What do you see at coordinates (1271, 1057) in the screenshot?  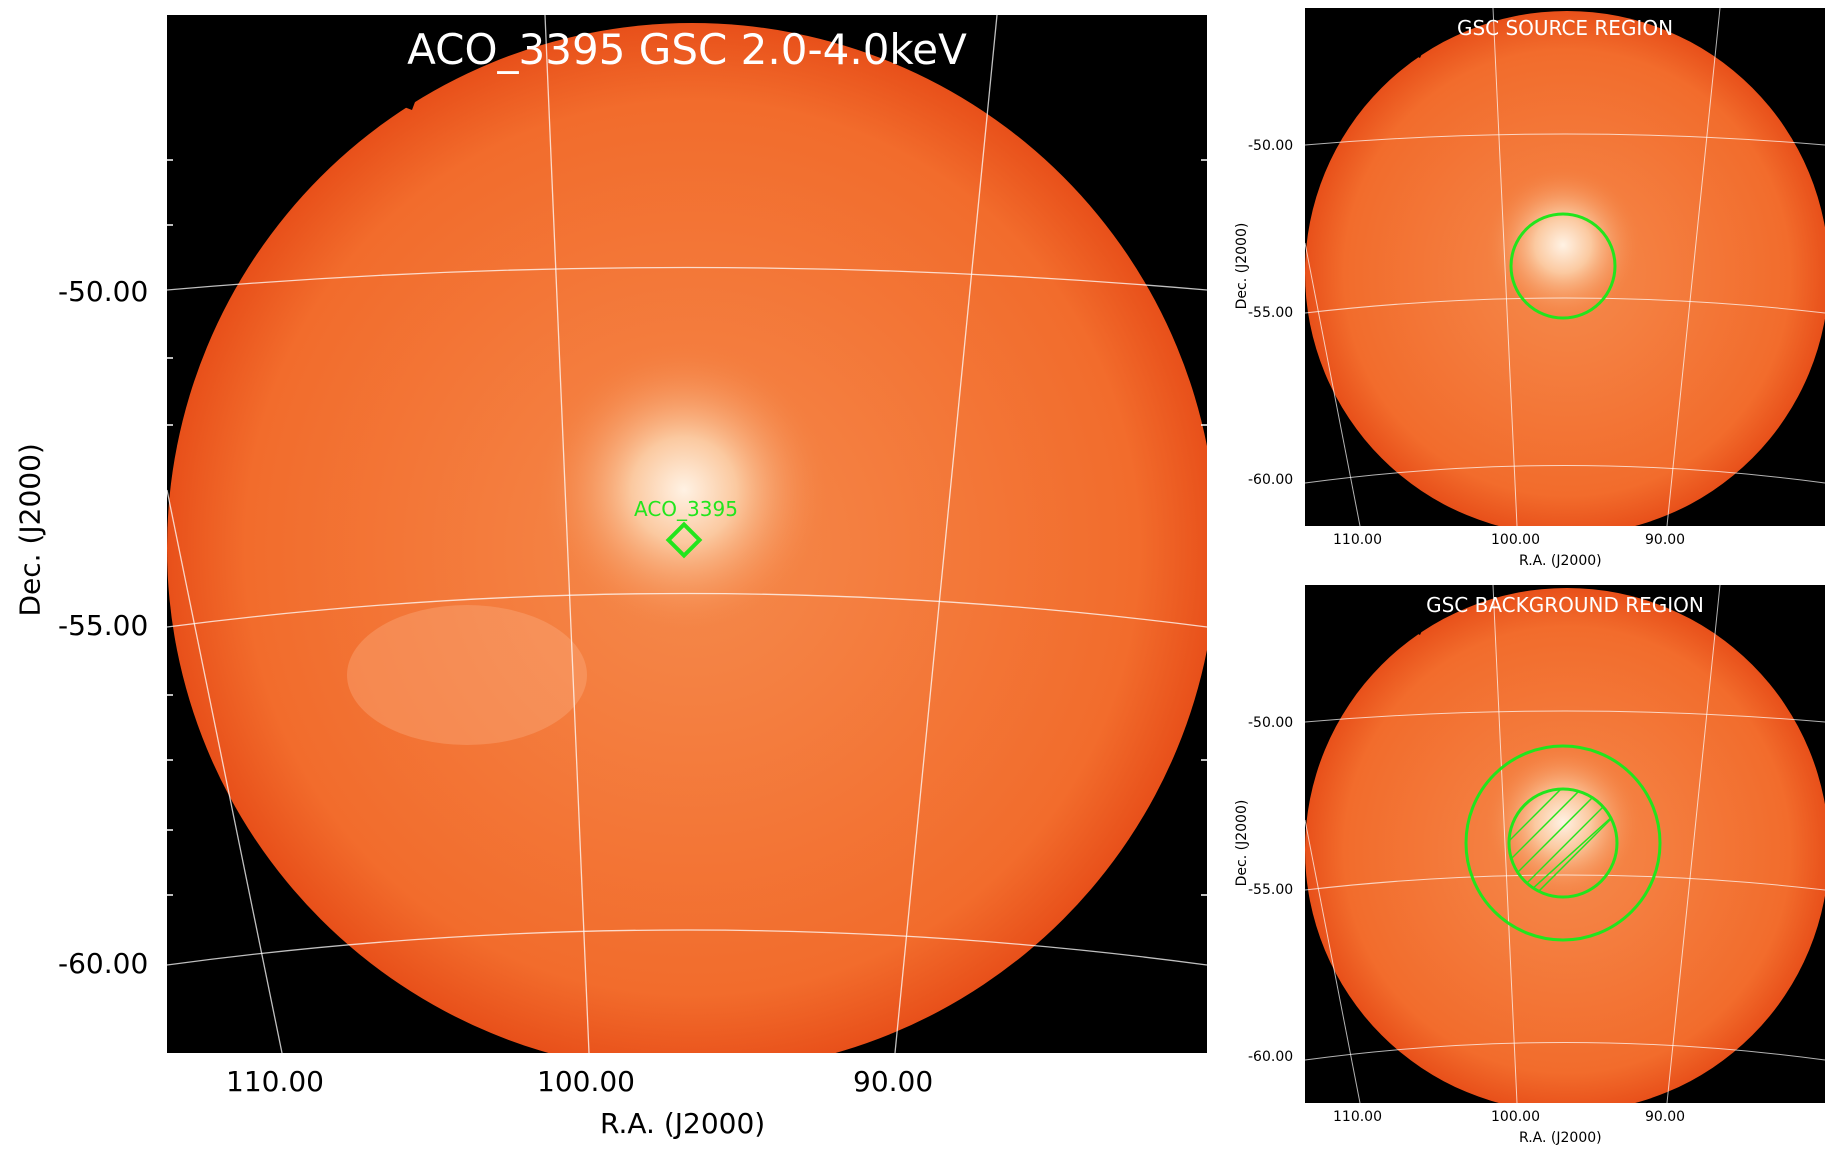 I see `bkg-ytick-3: -60.00` at bounding box center [1271, 1057].